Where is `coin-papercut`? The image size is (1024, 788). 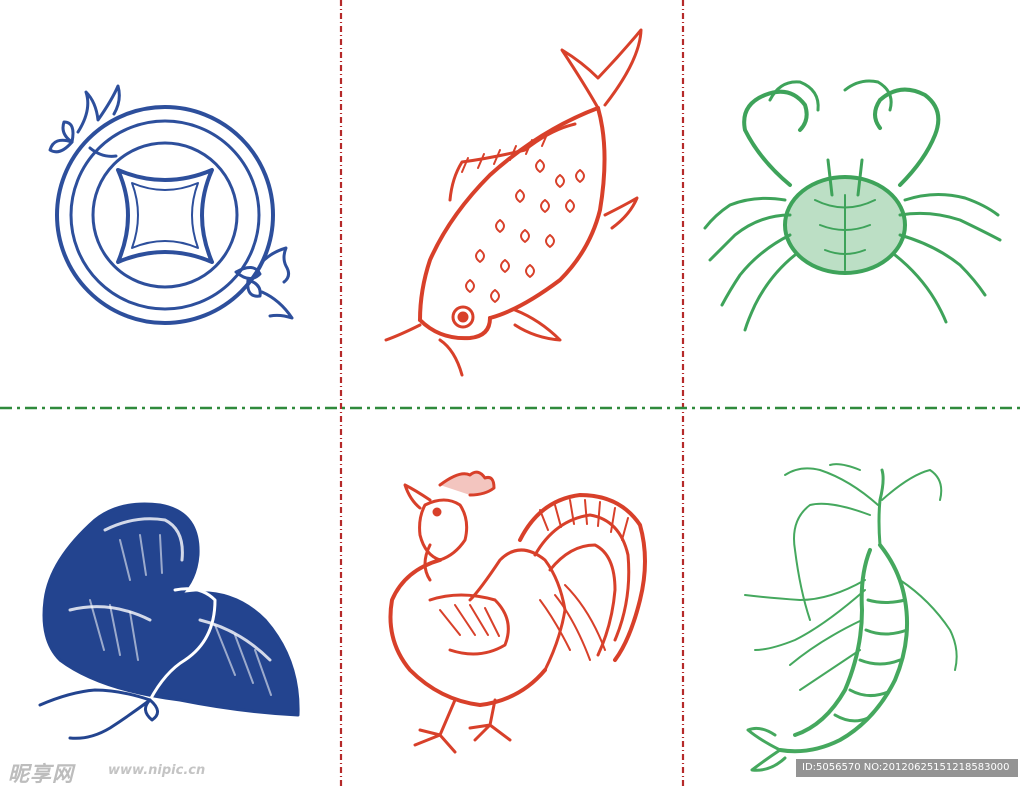
coin-papercut is located at coordinates (171, 204).